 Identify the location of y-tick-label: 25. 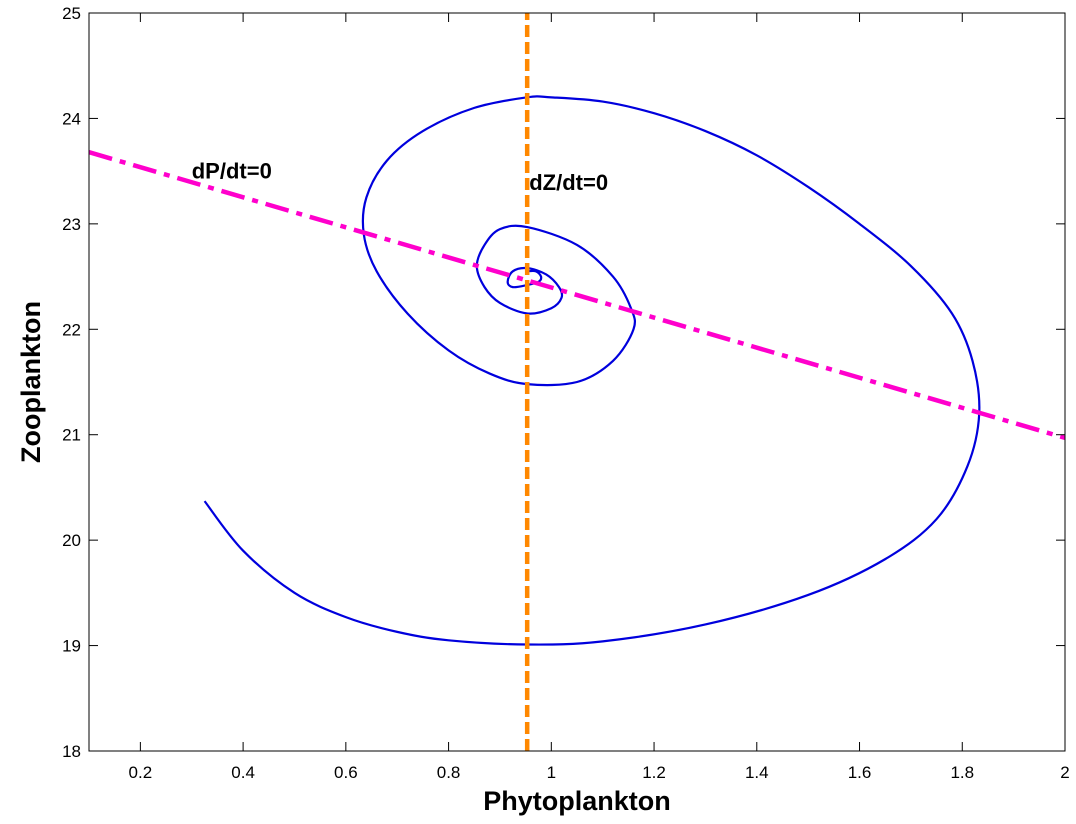
(71, 13).